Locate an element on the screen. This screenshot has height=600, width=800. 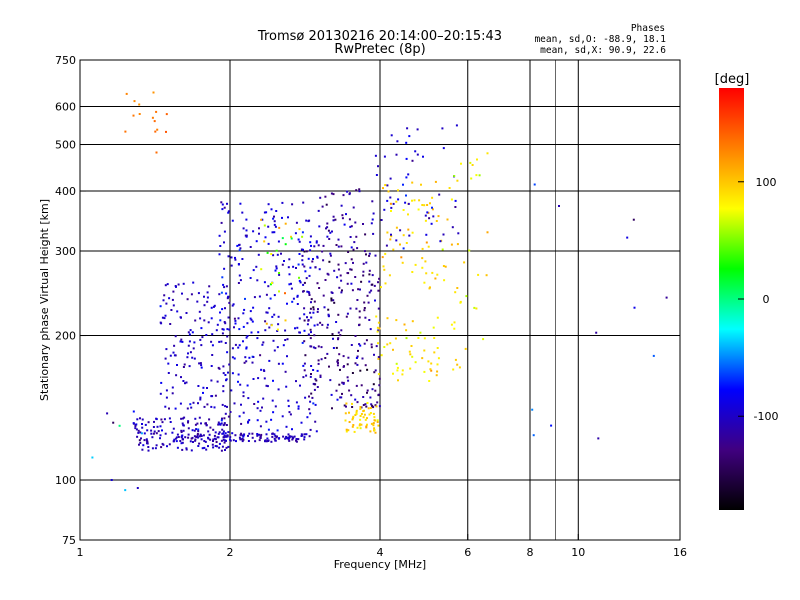
stats-heading: Phases is located at coordinates (648, 28).